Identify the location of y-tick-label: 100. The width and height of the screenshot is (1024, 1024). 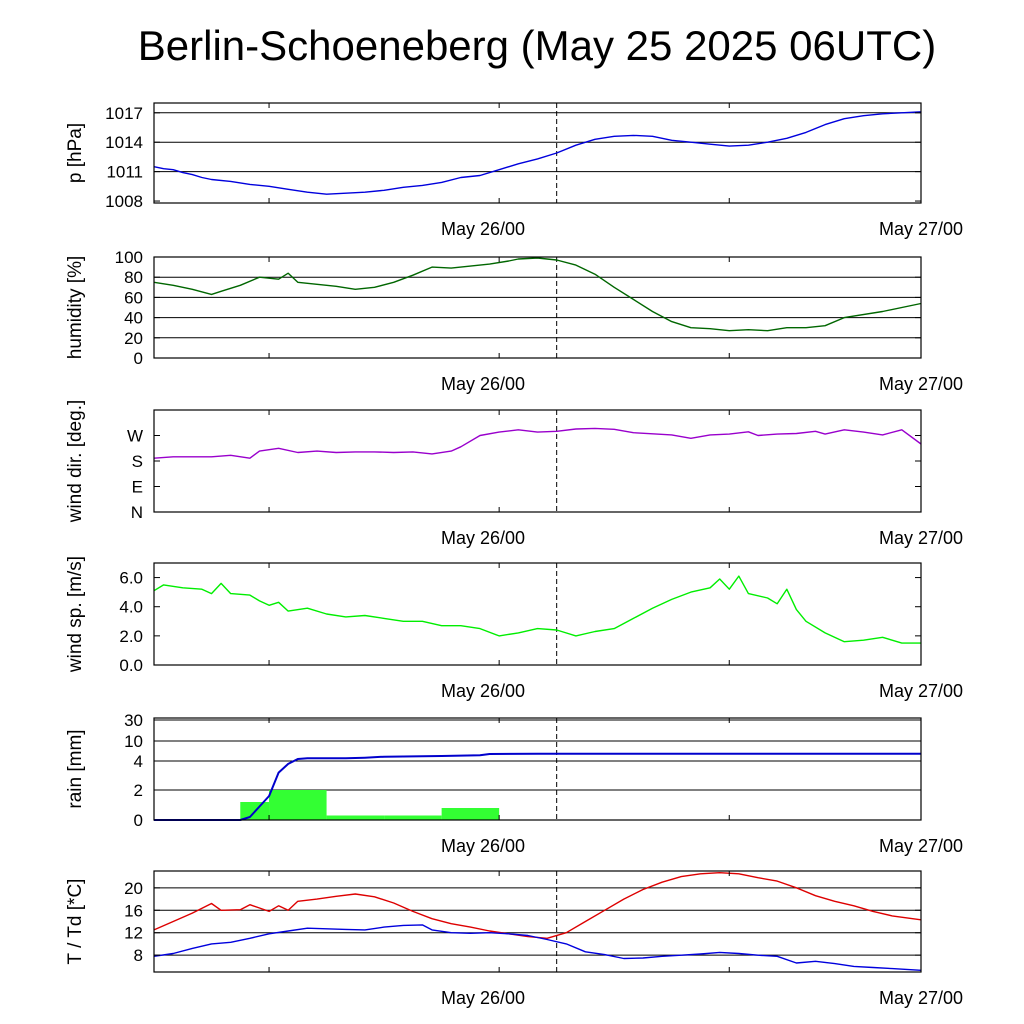
(129, 257).